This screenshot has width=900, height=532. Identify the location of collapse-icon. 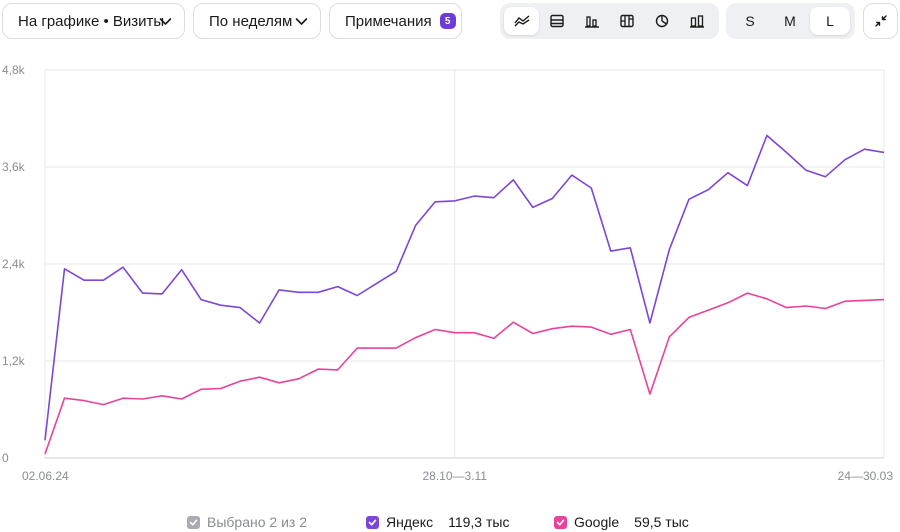
(880, 21).